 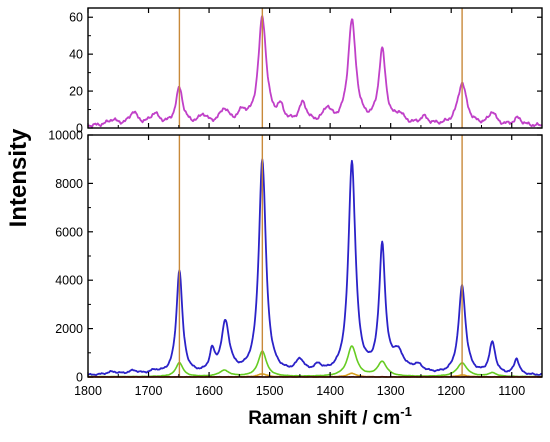 What do you see at coordinates (69, 184) in the screenshot?
I see `bottom-y-tick-label: 8000` at bounding box center [69, 184].